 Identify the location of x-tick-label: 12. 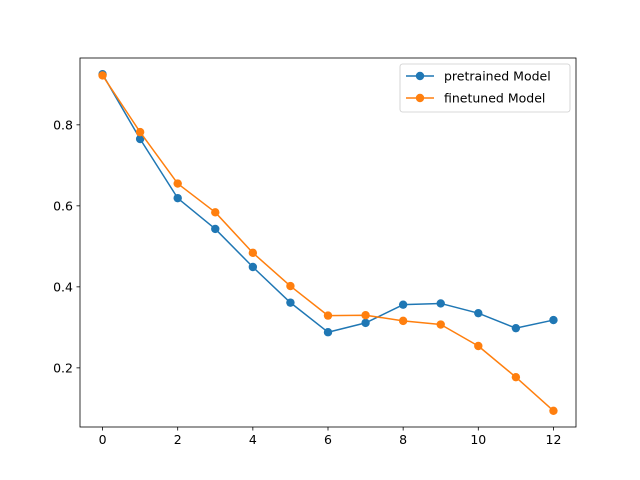
(554, 439).